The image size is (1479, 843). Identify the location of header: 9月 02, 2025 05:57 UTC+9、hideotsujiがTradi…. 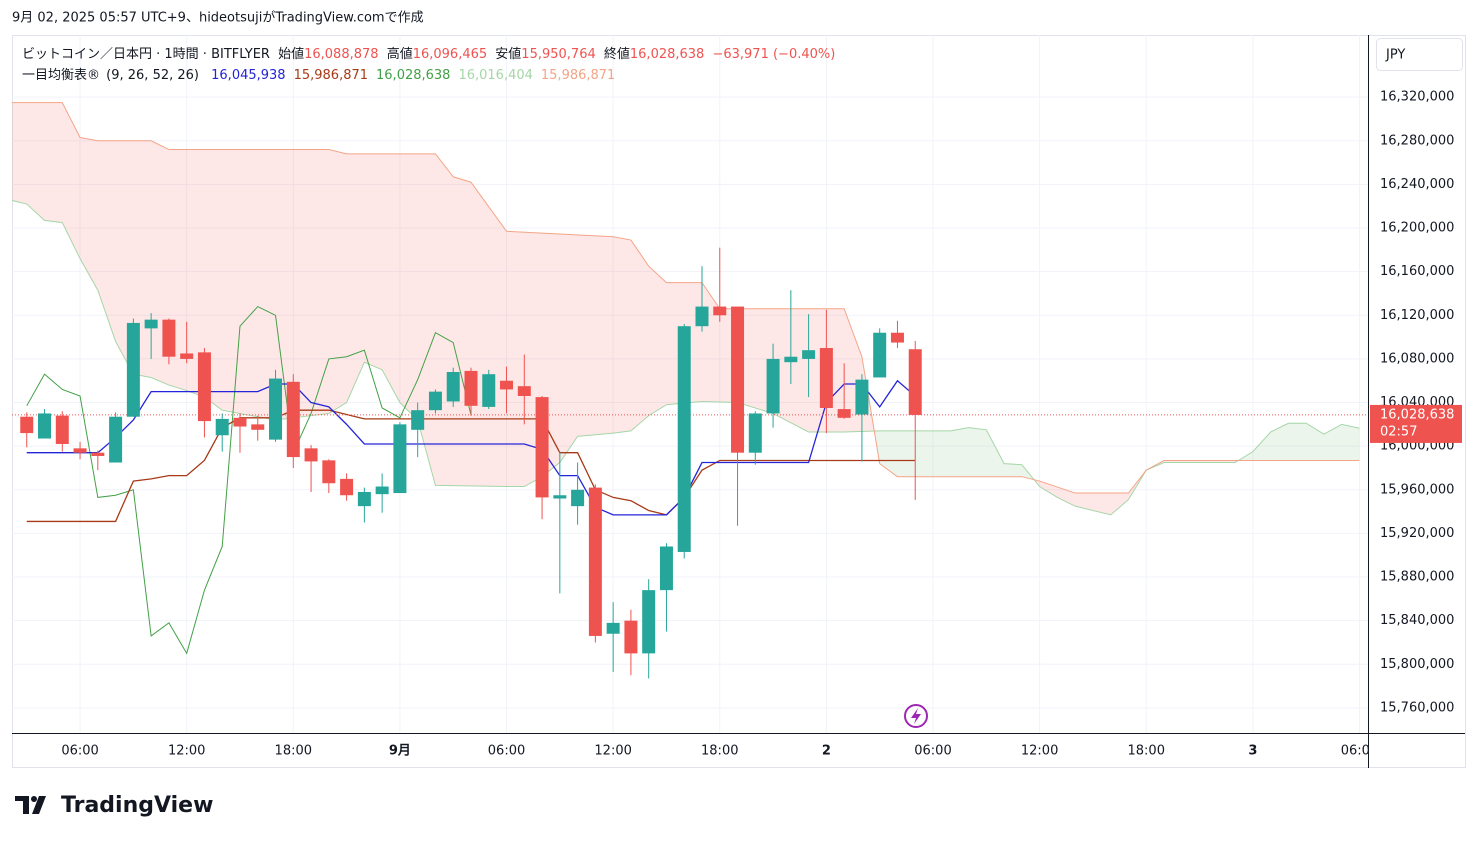
(218, 18).